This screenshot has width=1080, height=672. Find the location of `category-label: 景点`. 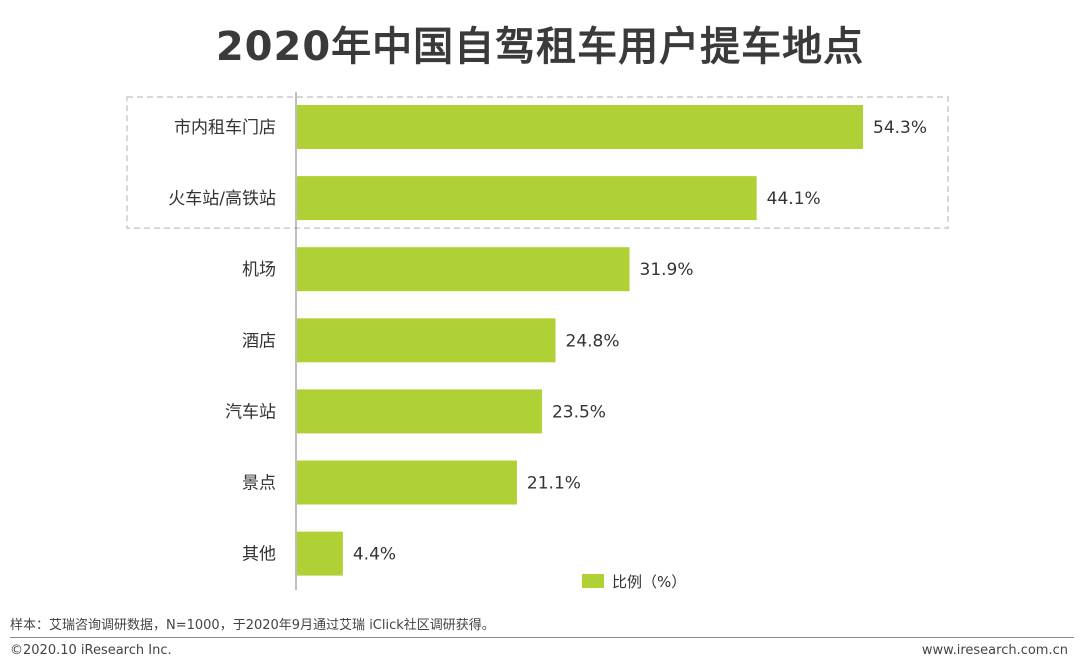

category-label: 景点 is located at coordinates (259, 484).